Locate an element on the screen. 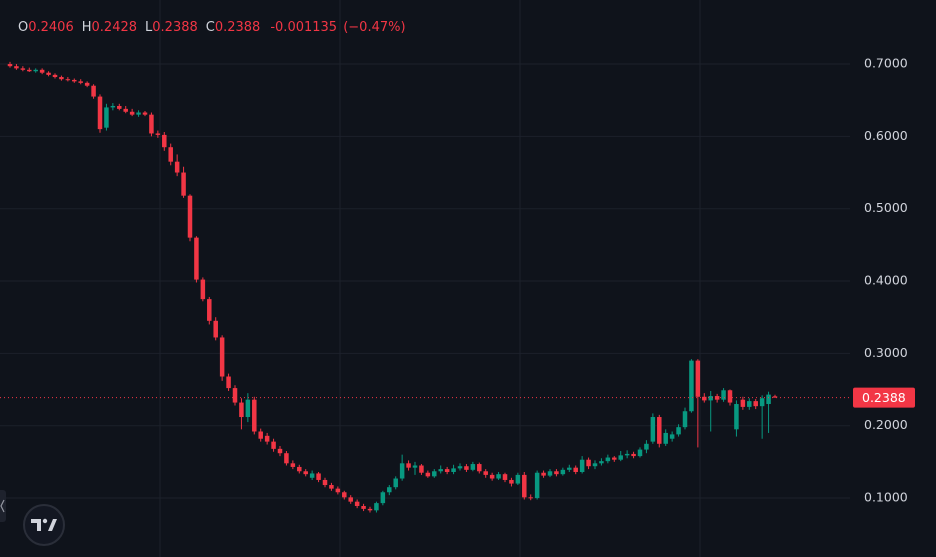 This screenshot has height=557, width=936. side-tab-chevron is located at coordinates (2, 506).